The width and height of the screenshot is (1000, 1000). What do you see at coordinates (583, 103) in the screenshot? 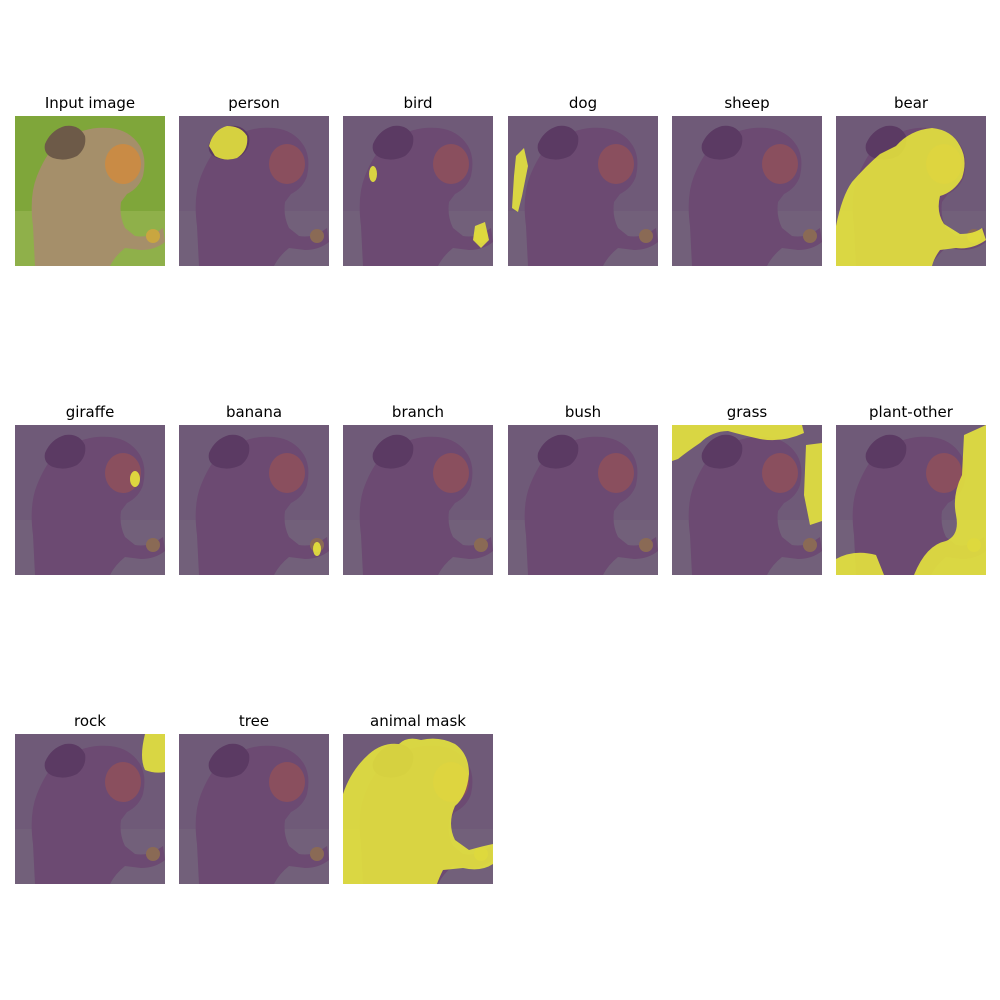
I see `panel-title: dog` at bounding box center [583, 103].